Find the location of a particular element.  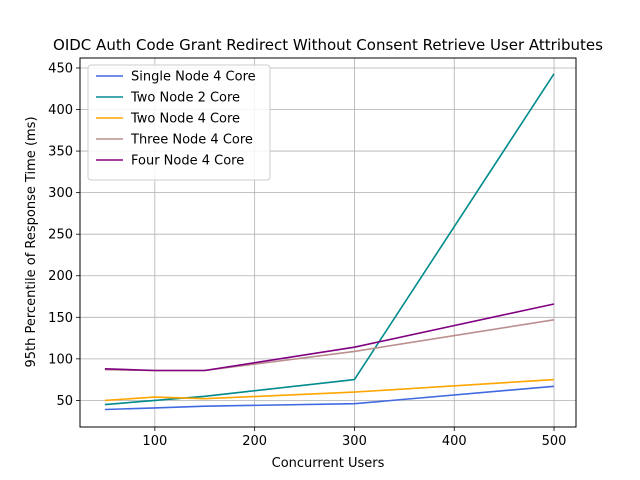

series-line-single-node-4-core is located at coordinates (329, 398).